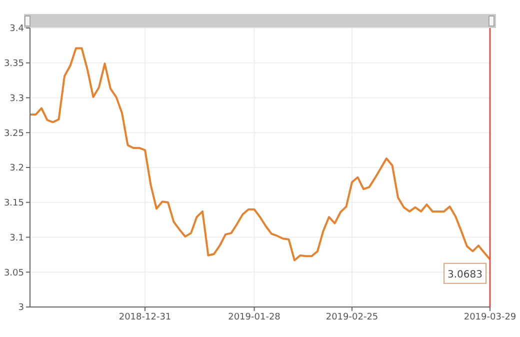 This screenshot has height=337, width=520. Describe the element at coordinates (145, 317) in the screenshot. I see `x-tick-label: 2018-12-31` at that location.